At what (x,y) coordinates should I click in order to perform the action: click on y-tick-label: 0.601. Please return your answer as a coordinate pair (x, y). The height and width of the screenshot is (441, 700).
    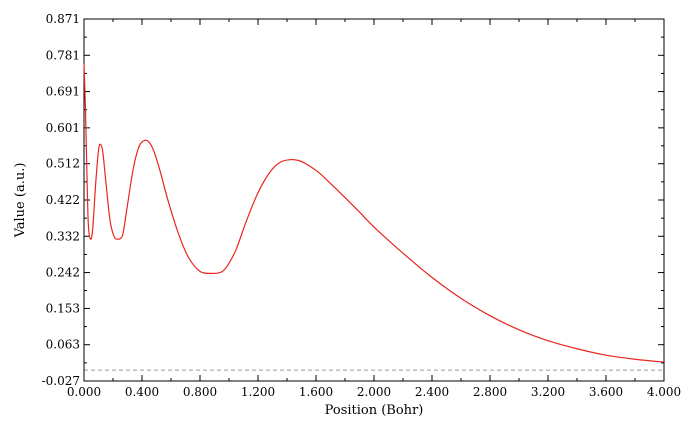
    Looking at the image, I should click on (63, 128).